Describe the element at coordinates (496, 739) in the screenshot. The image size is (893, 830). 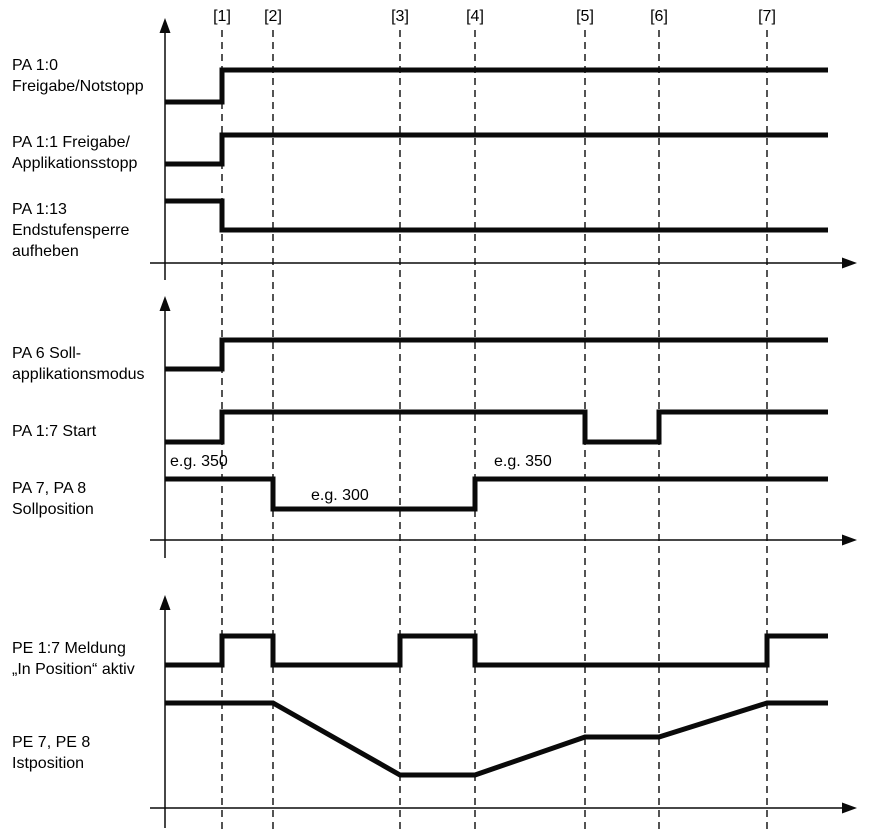
I see `waveform-pe-7-pe-8-istposition` at that location.